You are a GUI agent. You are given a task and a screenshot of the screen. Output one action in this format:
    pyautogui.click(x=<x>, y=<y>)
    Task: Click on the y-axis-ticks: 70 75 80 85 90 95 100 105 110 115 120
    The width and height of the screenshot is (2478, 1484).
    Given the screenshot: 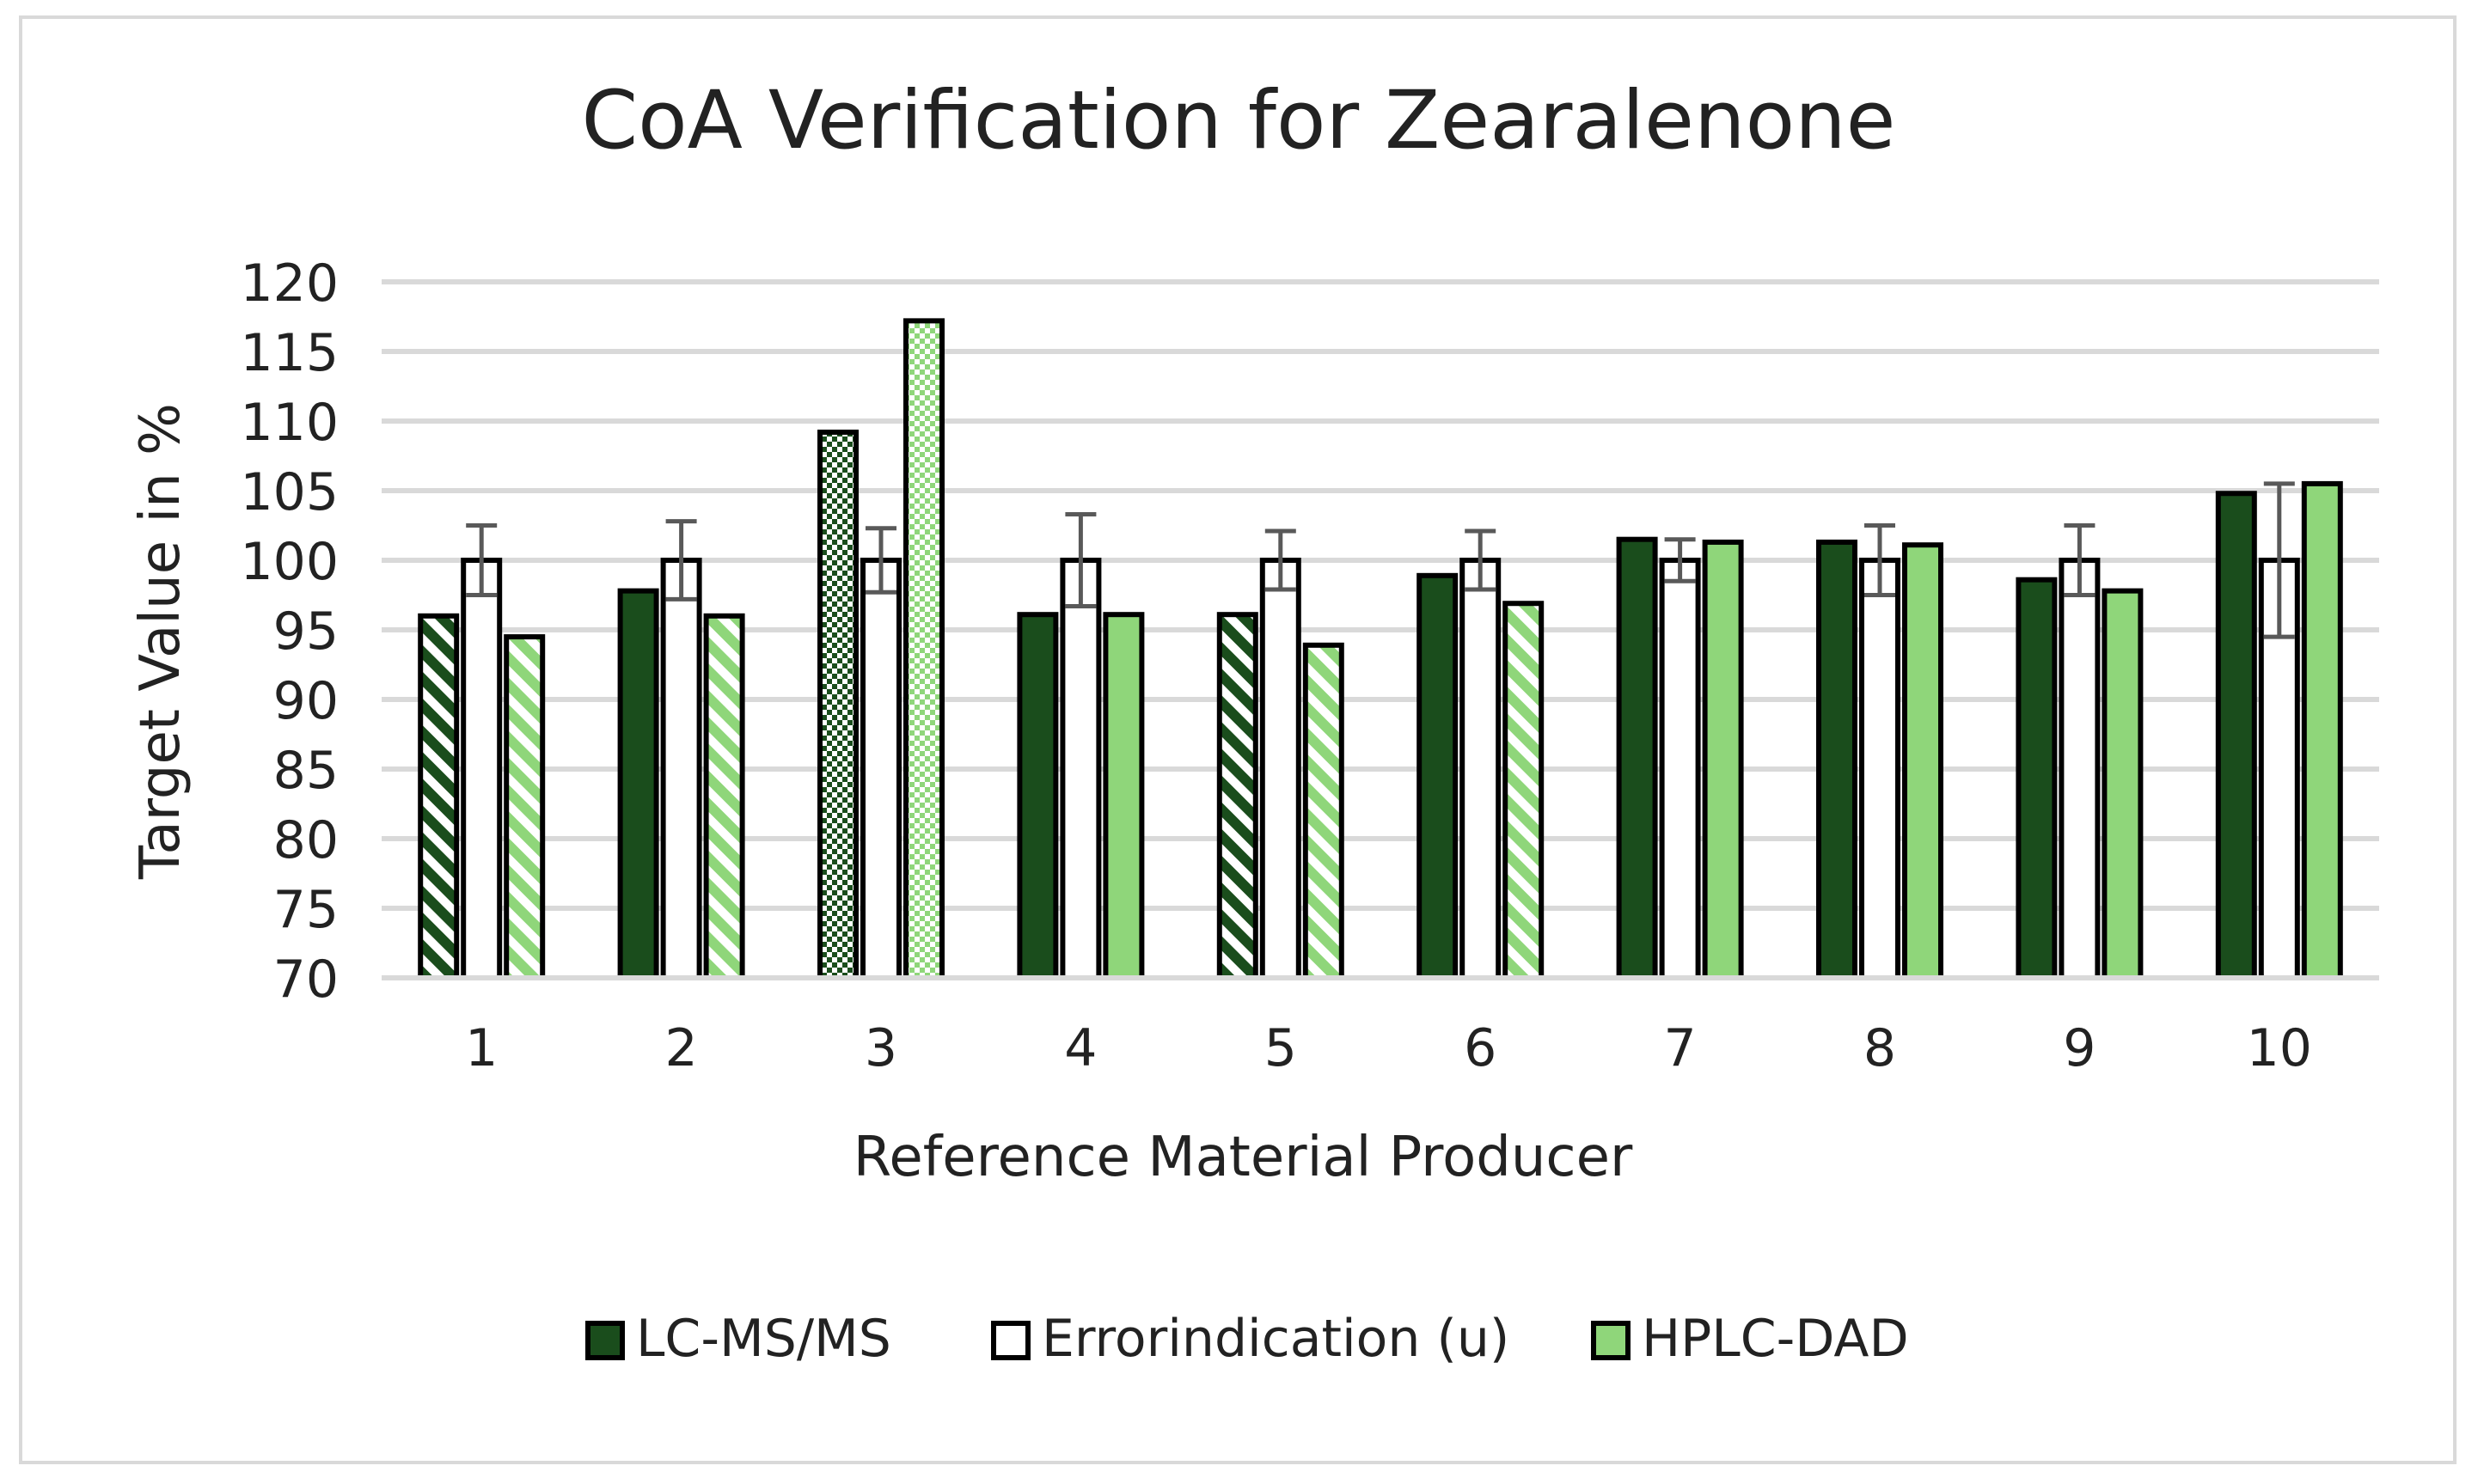 What is the action you would take?
    pyautogui.click(x=289, y=631)
    